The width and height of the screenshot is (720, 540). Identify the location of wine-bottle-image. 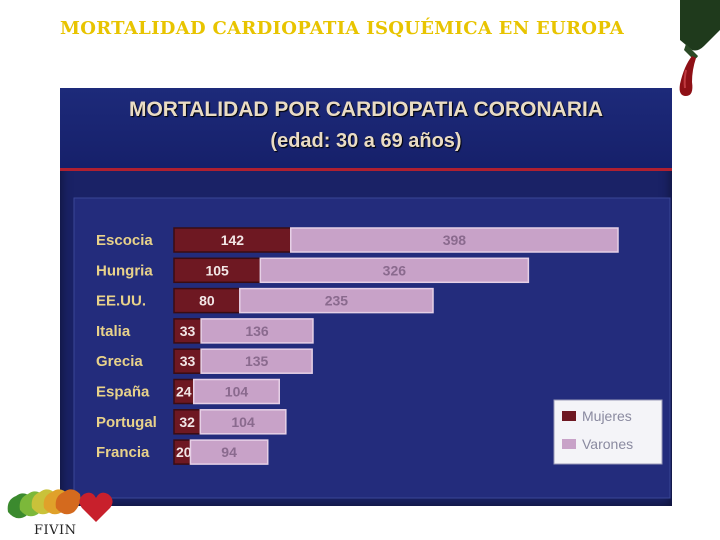
(699, 48).